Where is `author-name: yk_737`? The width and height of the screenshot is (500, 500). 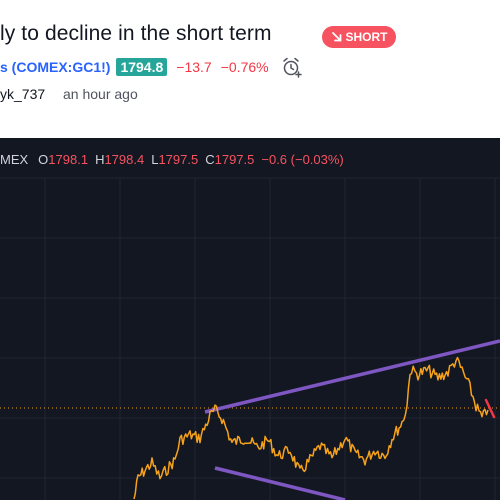 author-name: yk_737 is located at coordinates (23, 94).